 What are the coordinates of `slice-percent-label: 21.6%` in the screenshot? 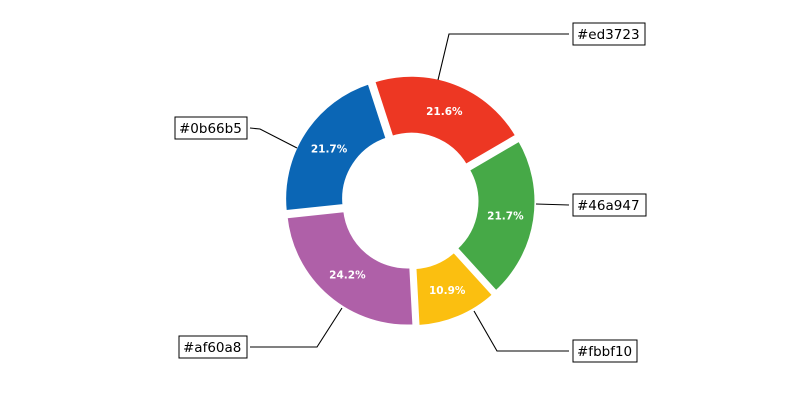 It's located at (444, 112).